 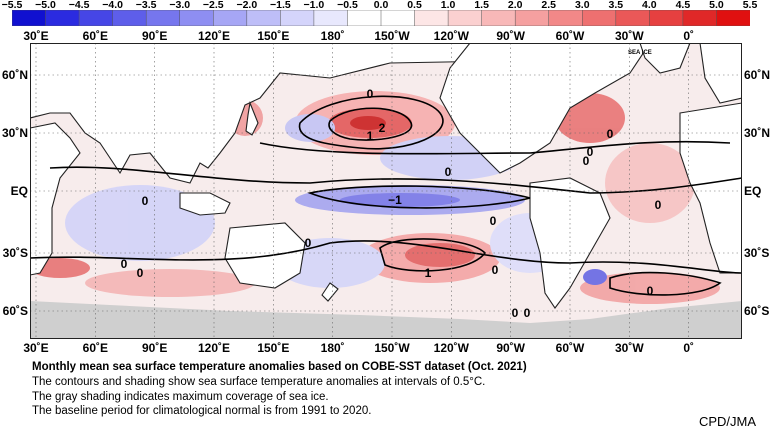 I want to click on colorbar-tick-label: 5.0, so click(x=716, y=5).